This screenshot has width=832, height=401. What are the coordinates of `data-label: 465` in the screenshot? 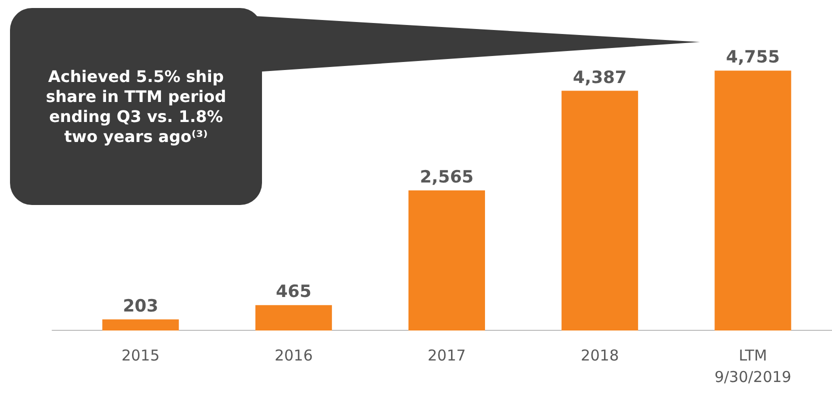 It's located at (294, 292).